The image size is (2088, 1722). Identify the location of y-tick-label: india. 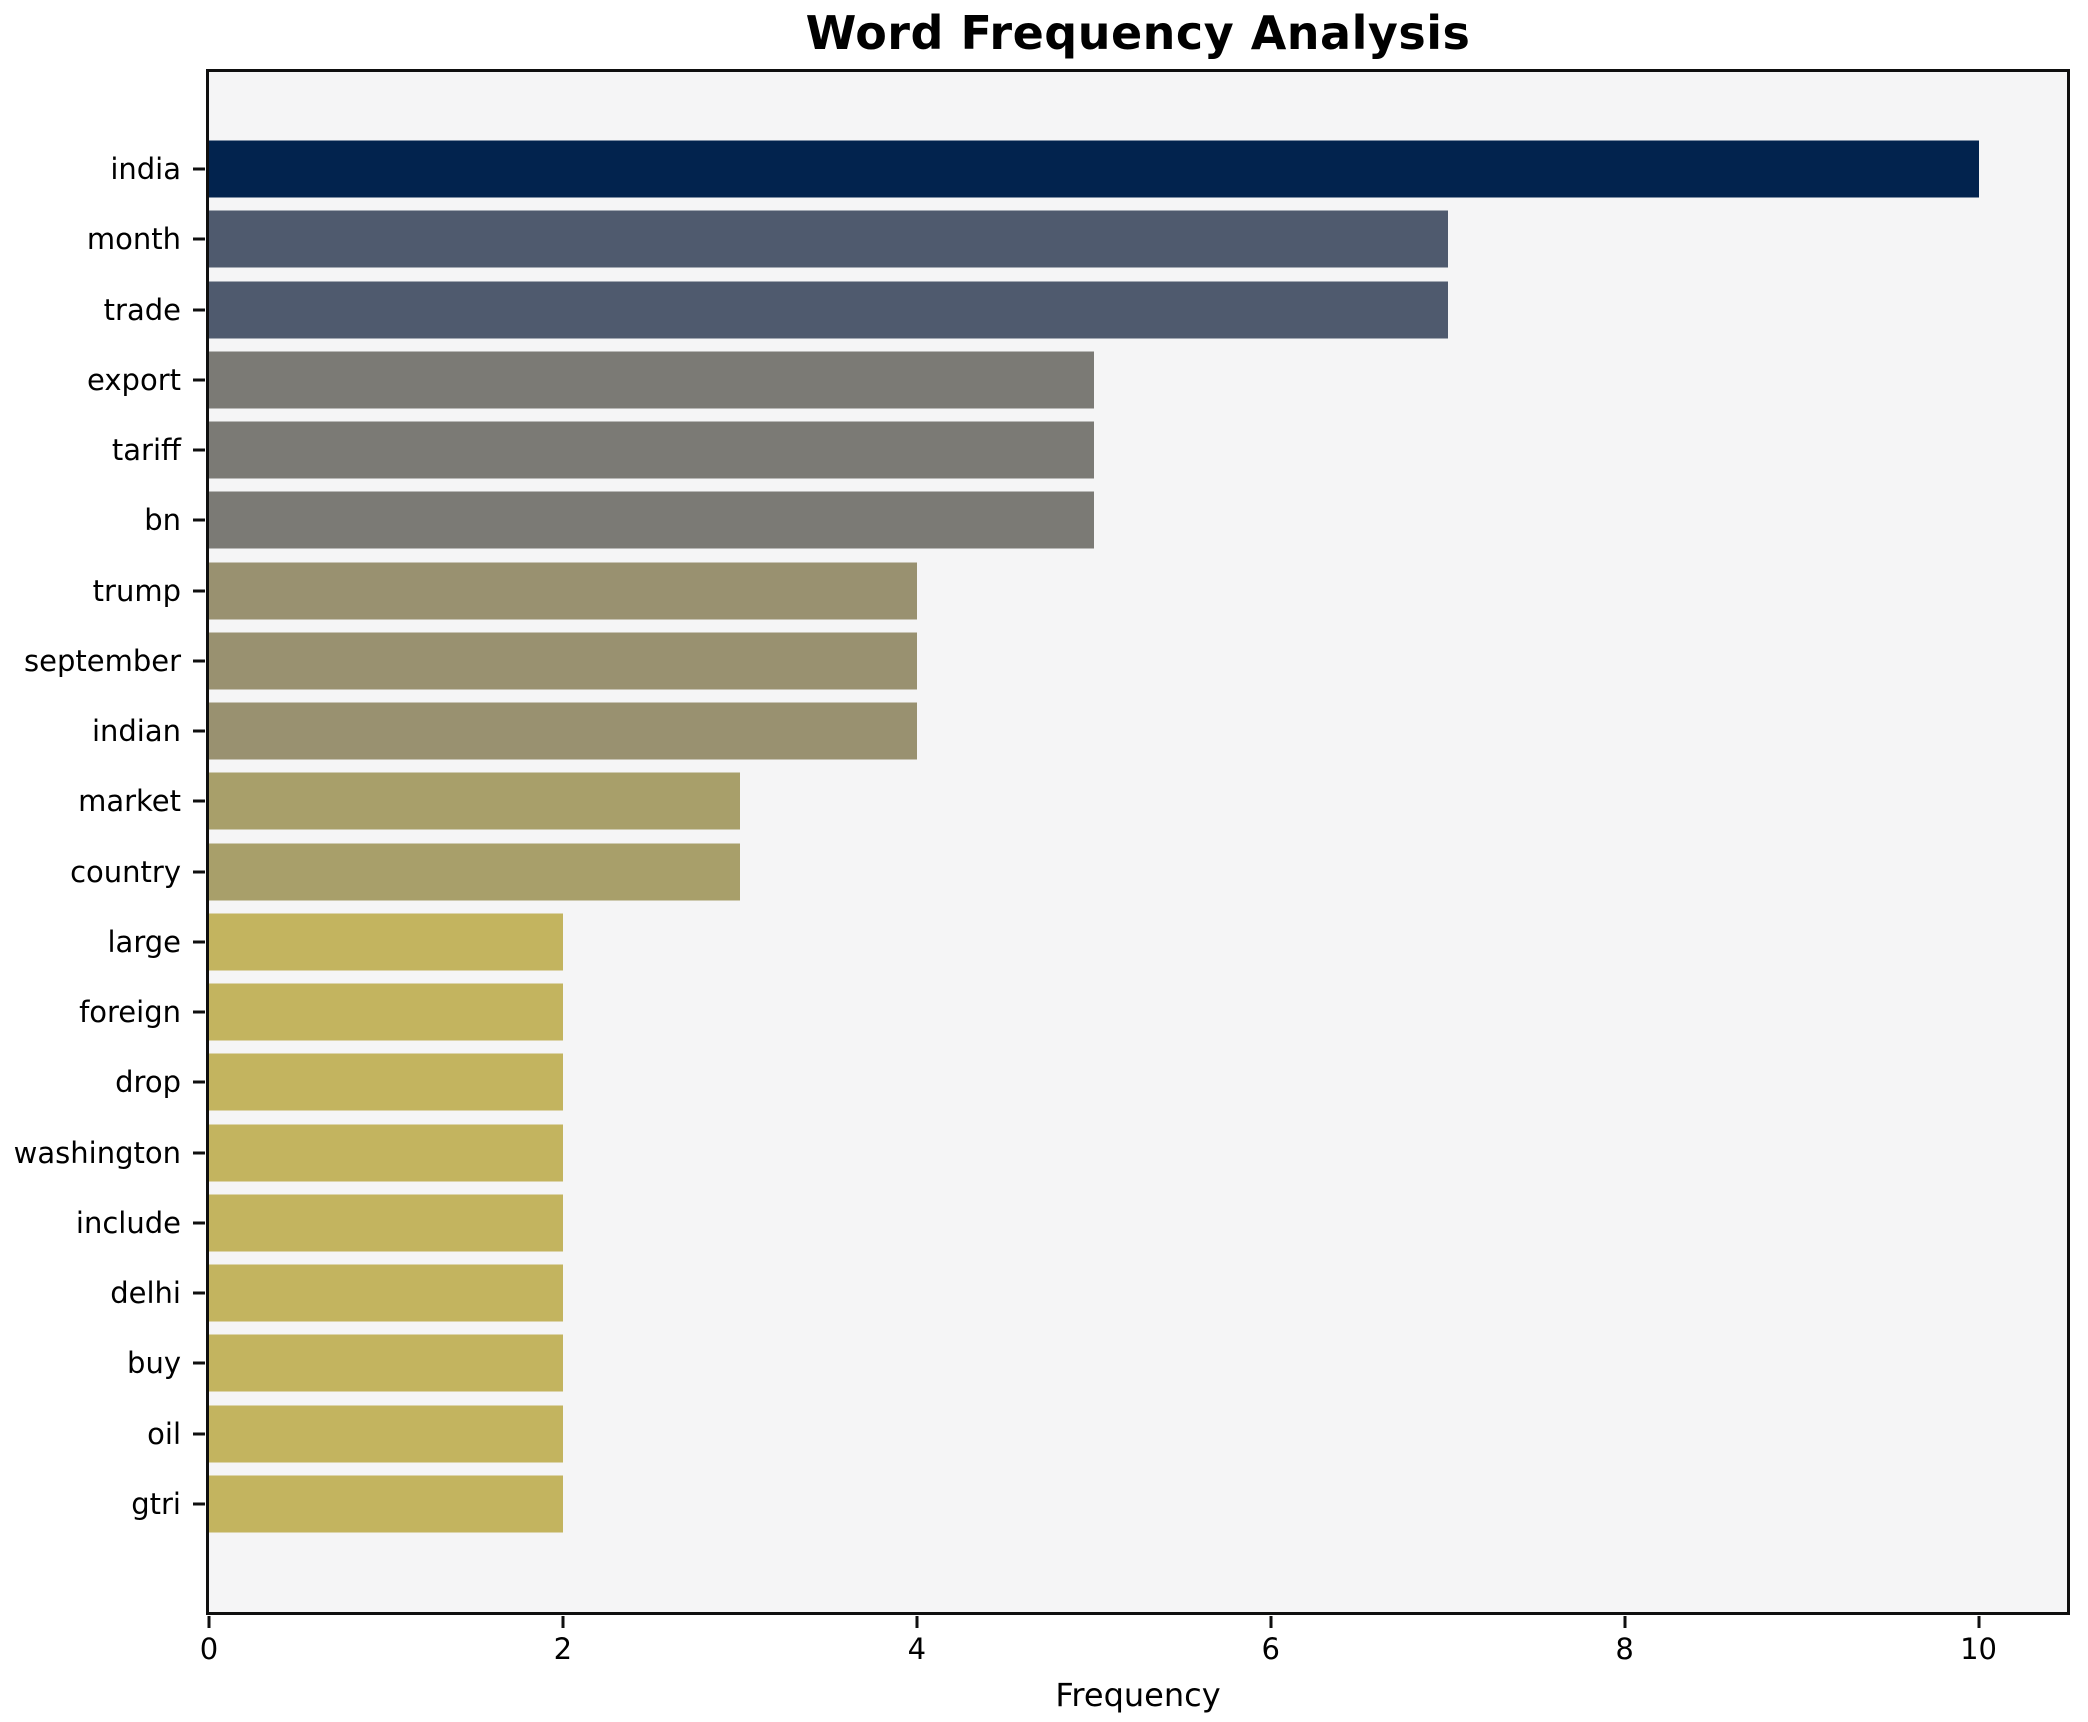
(145, 169).